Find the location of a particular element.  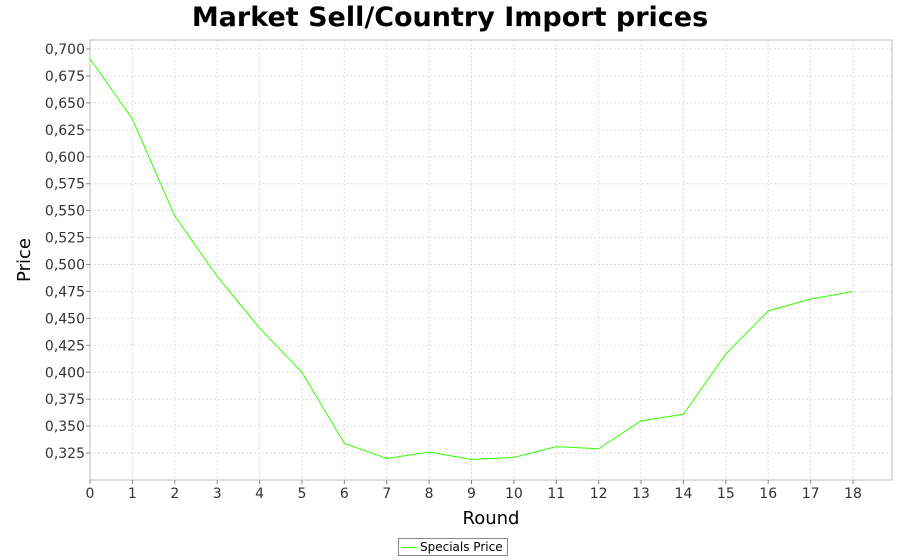

y-tick-label: 0,600 is located at coordinates (65, 158).